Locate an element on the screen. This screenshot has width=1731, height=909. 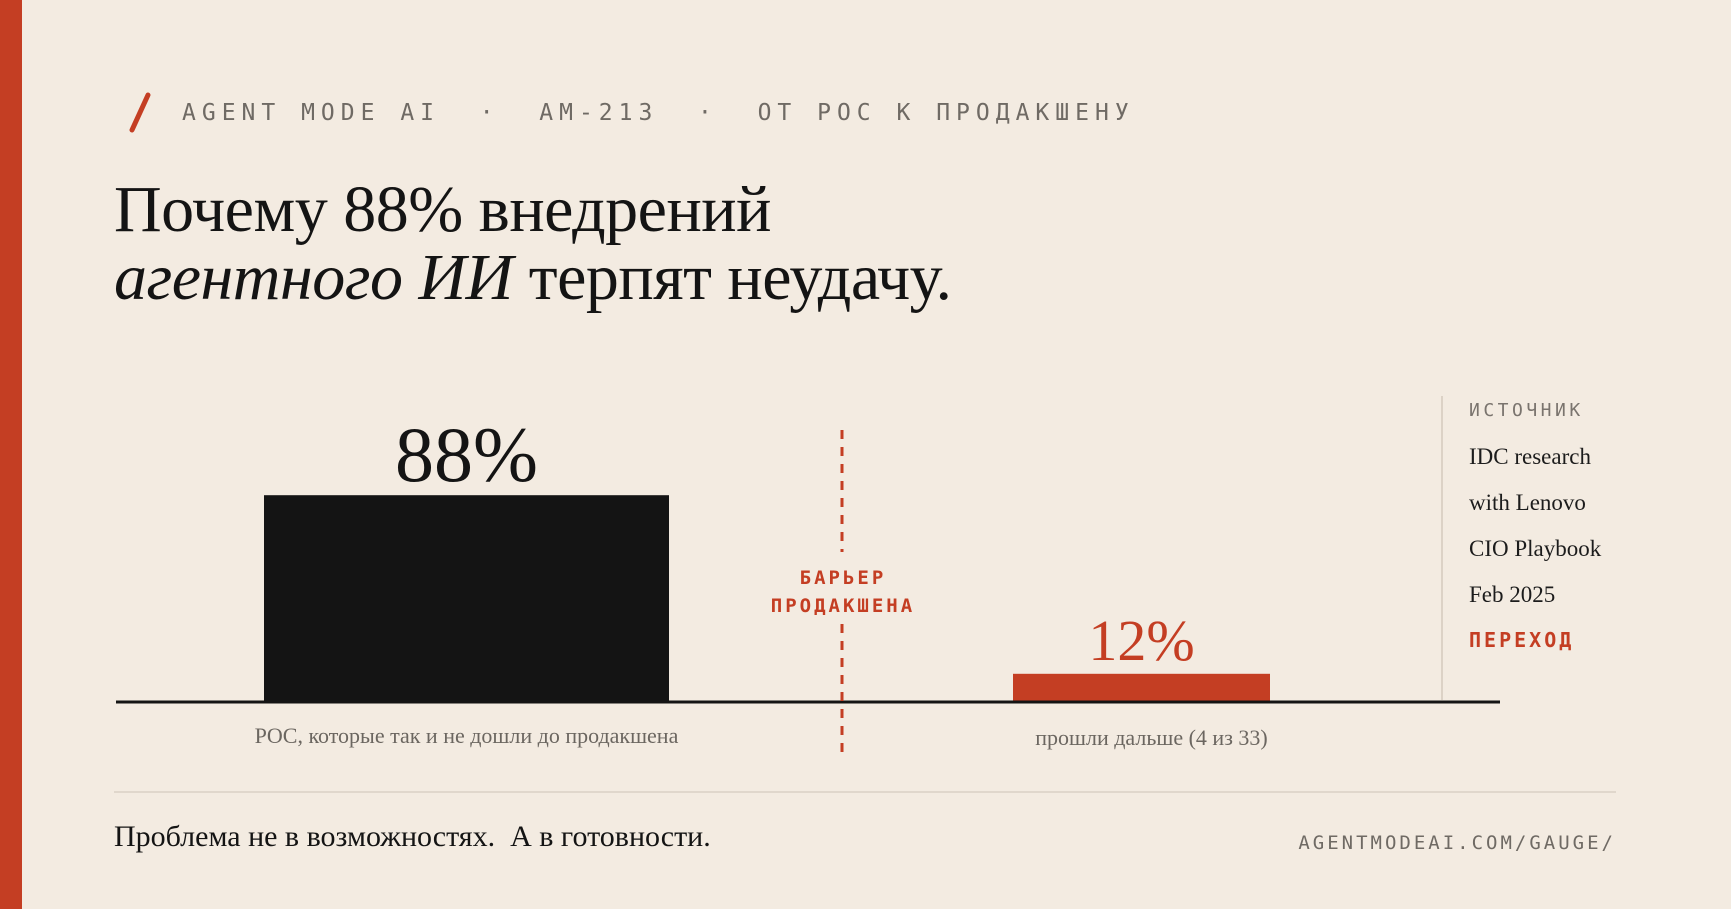
barrier-label-line-1: БАРЬЕР is located at coordinates (843, 578).